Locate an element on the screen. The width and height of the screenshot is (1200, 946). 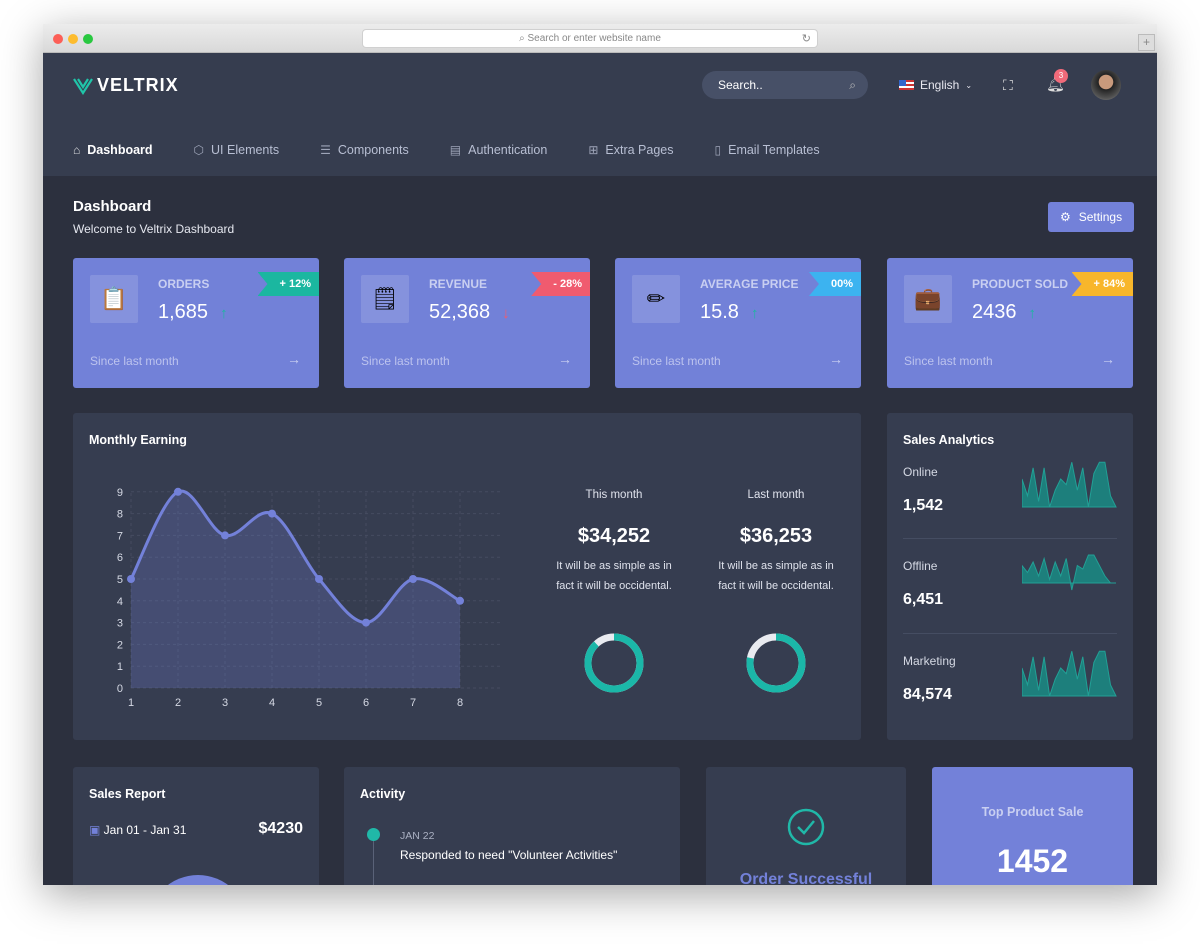
analytics-value: 1,542 is located at coordinates (923, 505).